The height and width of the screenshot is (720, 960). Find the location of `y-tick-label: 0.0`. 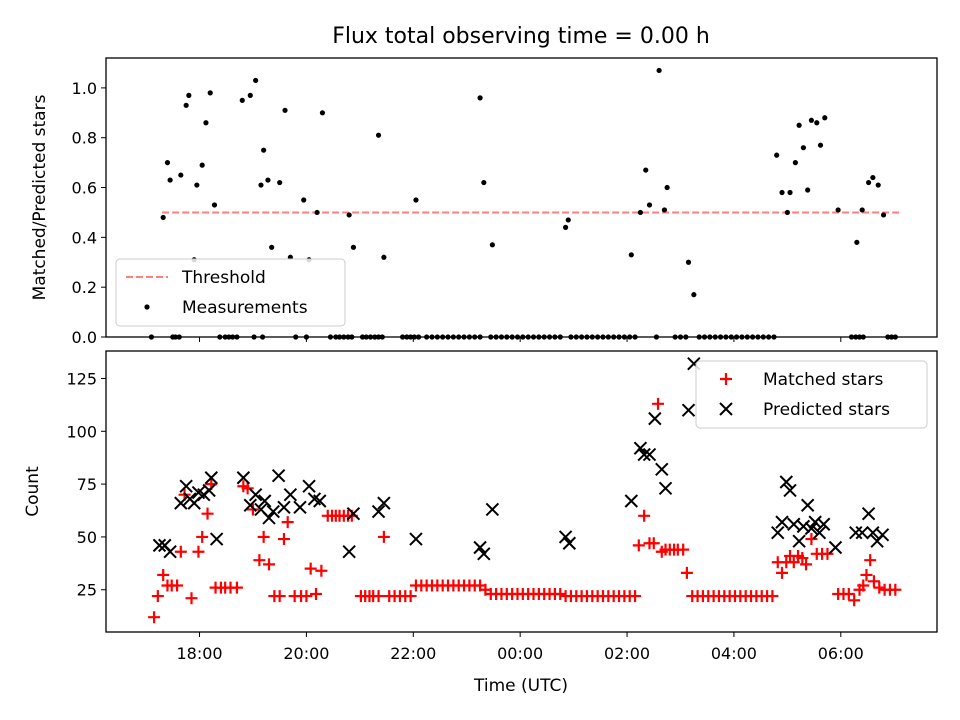

y-tick-label: 0.0 is located at coordinates (84, 337).